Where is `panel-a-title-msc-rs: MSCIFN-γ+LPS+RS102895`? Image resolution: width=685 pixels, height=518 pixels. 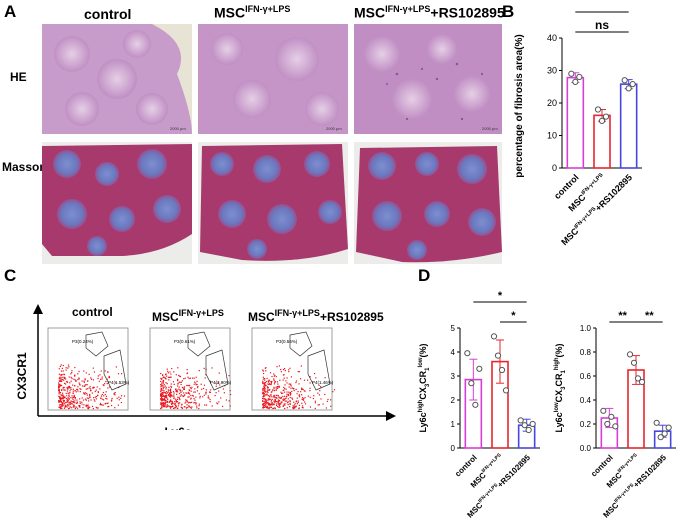 panel-a-title-msc-rs: MSCIFN-γ+LPS+RS102895 is located at coordinates (429, 12).